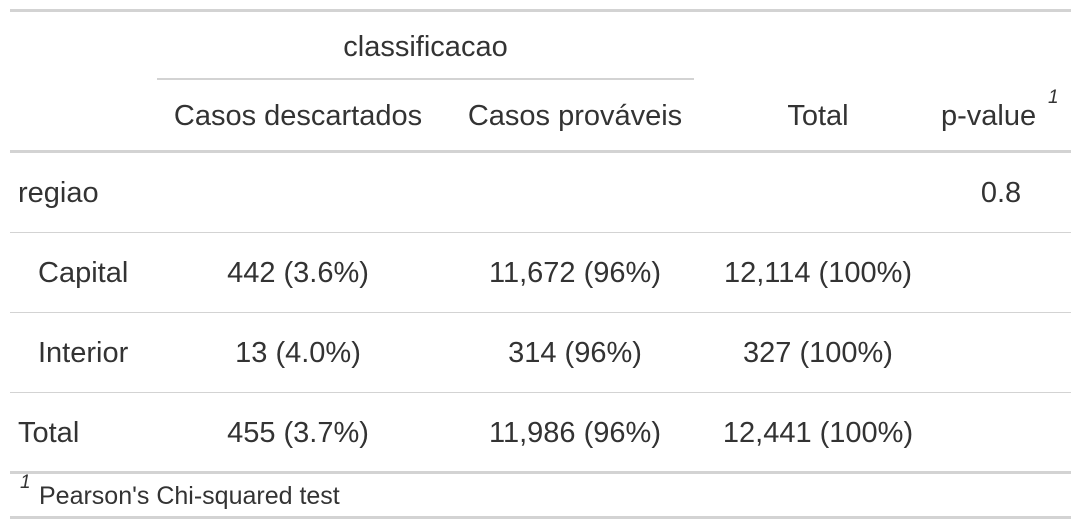  Describe the element at coordinates (540, 472) in the screenshot. I see `table-body-bottom-border` at that location.